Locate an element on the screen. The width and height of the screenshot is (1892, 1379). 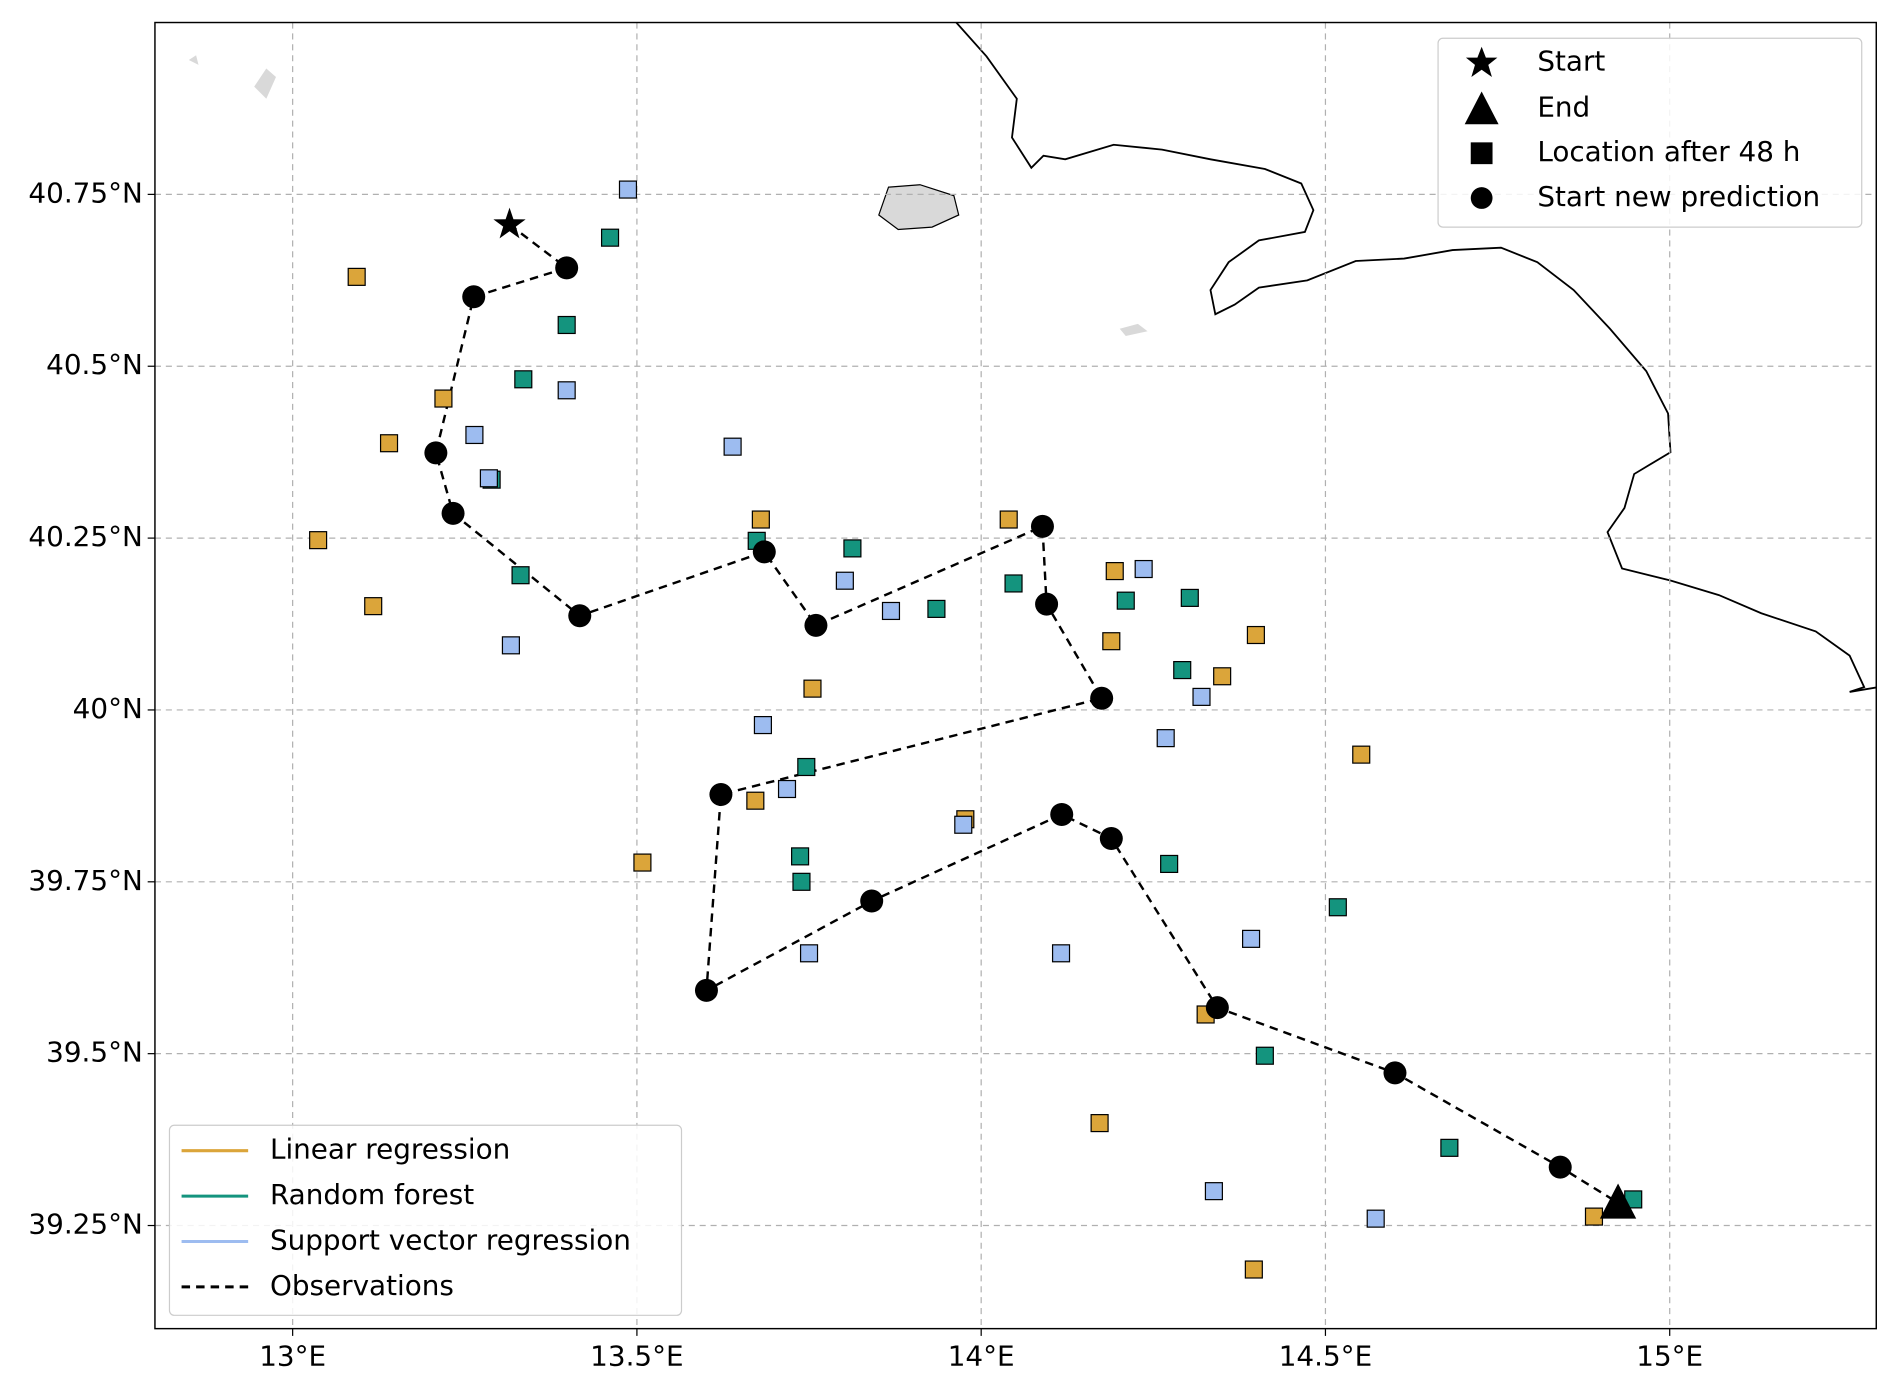
legend-label: Random forest is located at coordinates (372, 1194).